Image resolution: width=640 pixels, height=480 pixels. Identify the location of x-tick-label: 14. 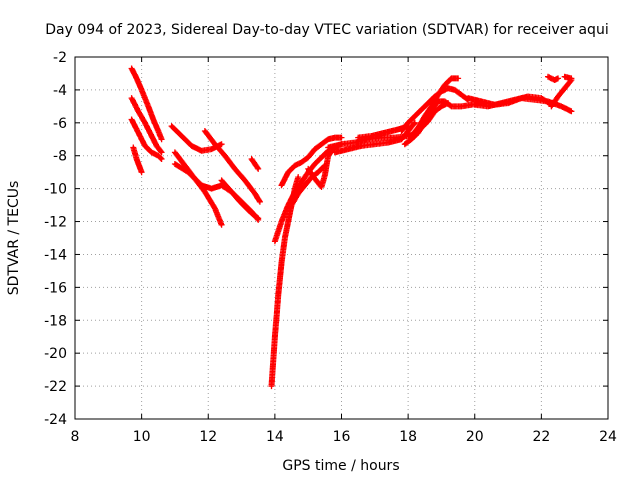
(275, 437).